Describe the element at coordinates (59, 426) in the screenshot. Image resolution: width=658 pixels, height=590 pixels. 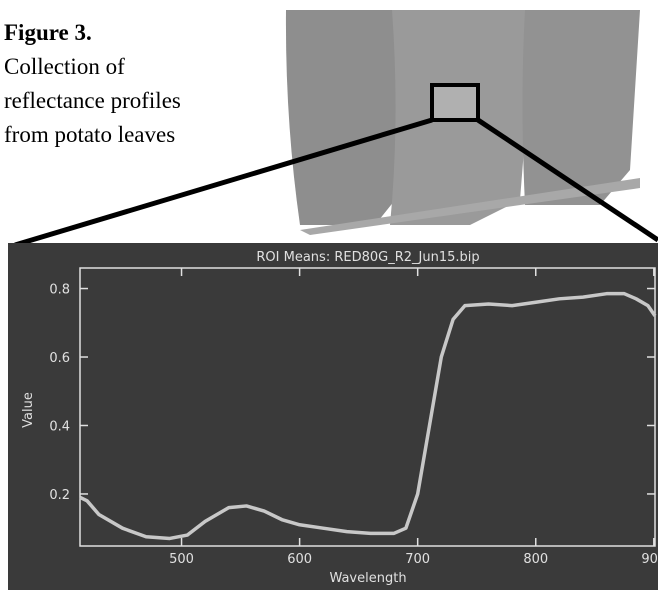
I see `y-tick-label: 0.4` at that location.